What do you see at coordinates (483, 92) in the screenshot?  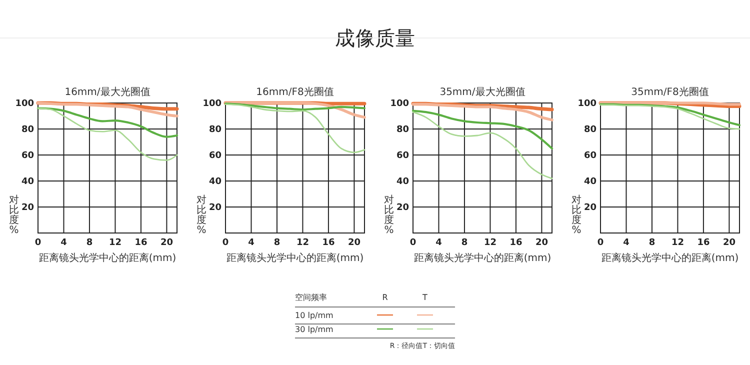 I see `chart-title: 35mm/最大光圈值` at bounding box center [483, 92].